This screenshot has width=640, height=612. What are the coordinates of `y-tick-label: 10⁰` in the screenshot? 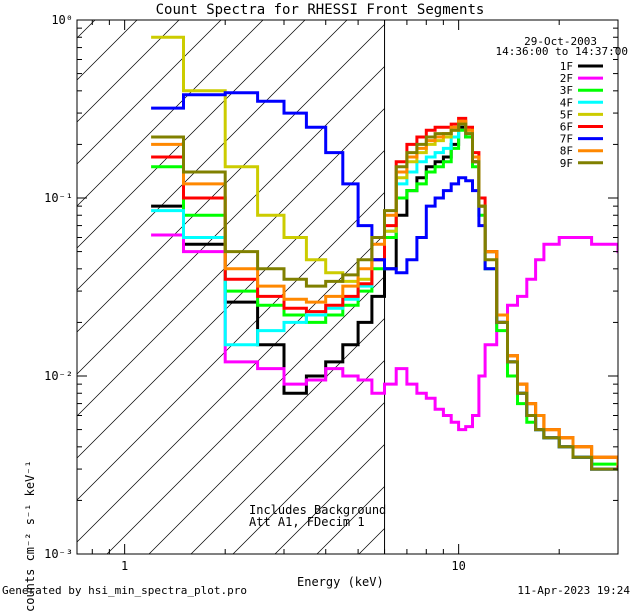 It's located at (62, 20).